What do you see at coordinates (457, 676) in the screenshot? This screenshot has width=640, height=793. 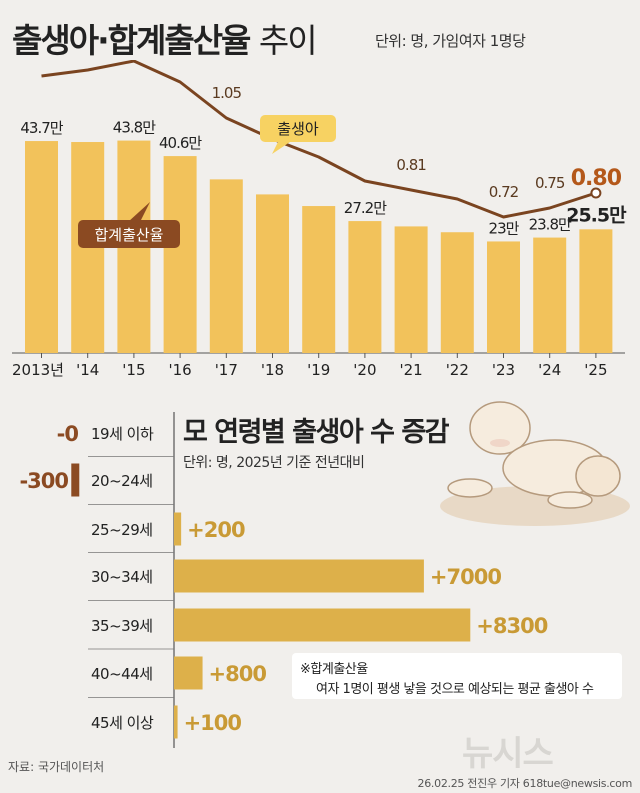 I see `fertility-note: ※합계출산율 여자 1명이 평생 낳을 것으로 예상되는 평균 출생아 수` at bounding box center [457, 676].